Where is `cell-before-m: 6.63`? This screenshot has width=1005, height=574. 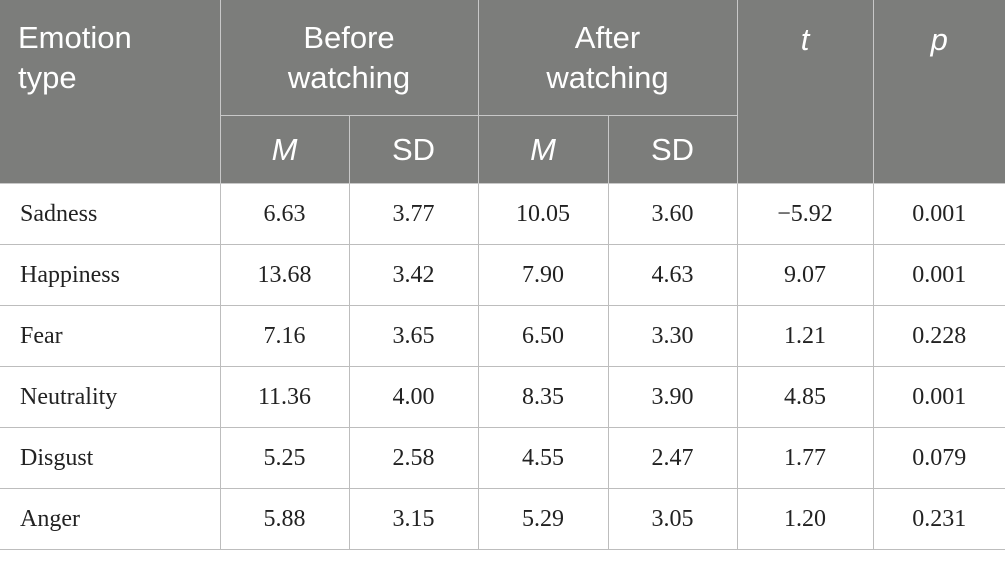 cell-before-m: 6.63 is located at coordinates (284, 214).